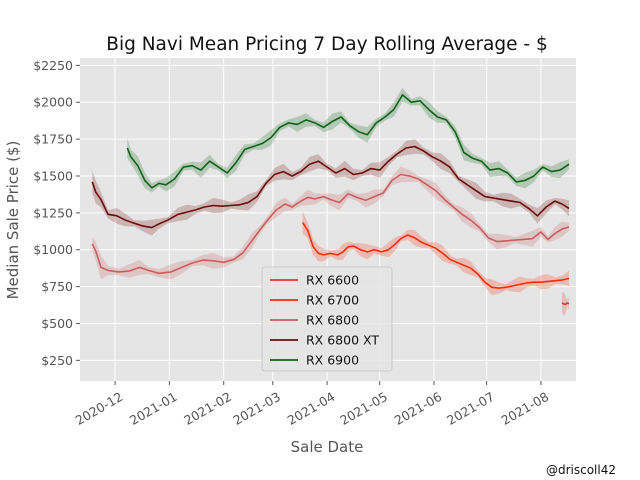  I want to click on legend-label: RX 6800, so click(332, 320).